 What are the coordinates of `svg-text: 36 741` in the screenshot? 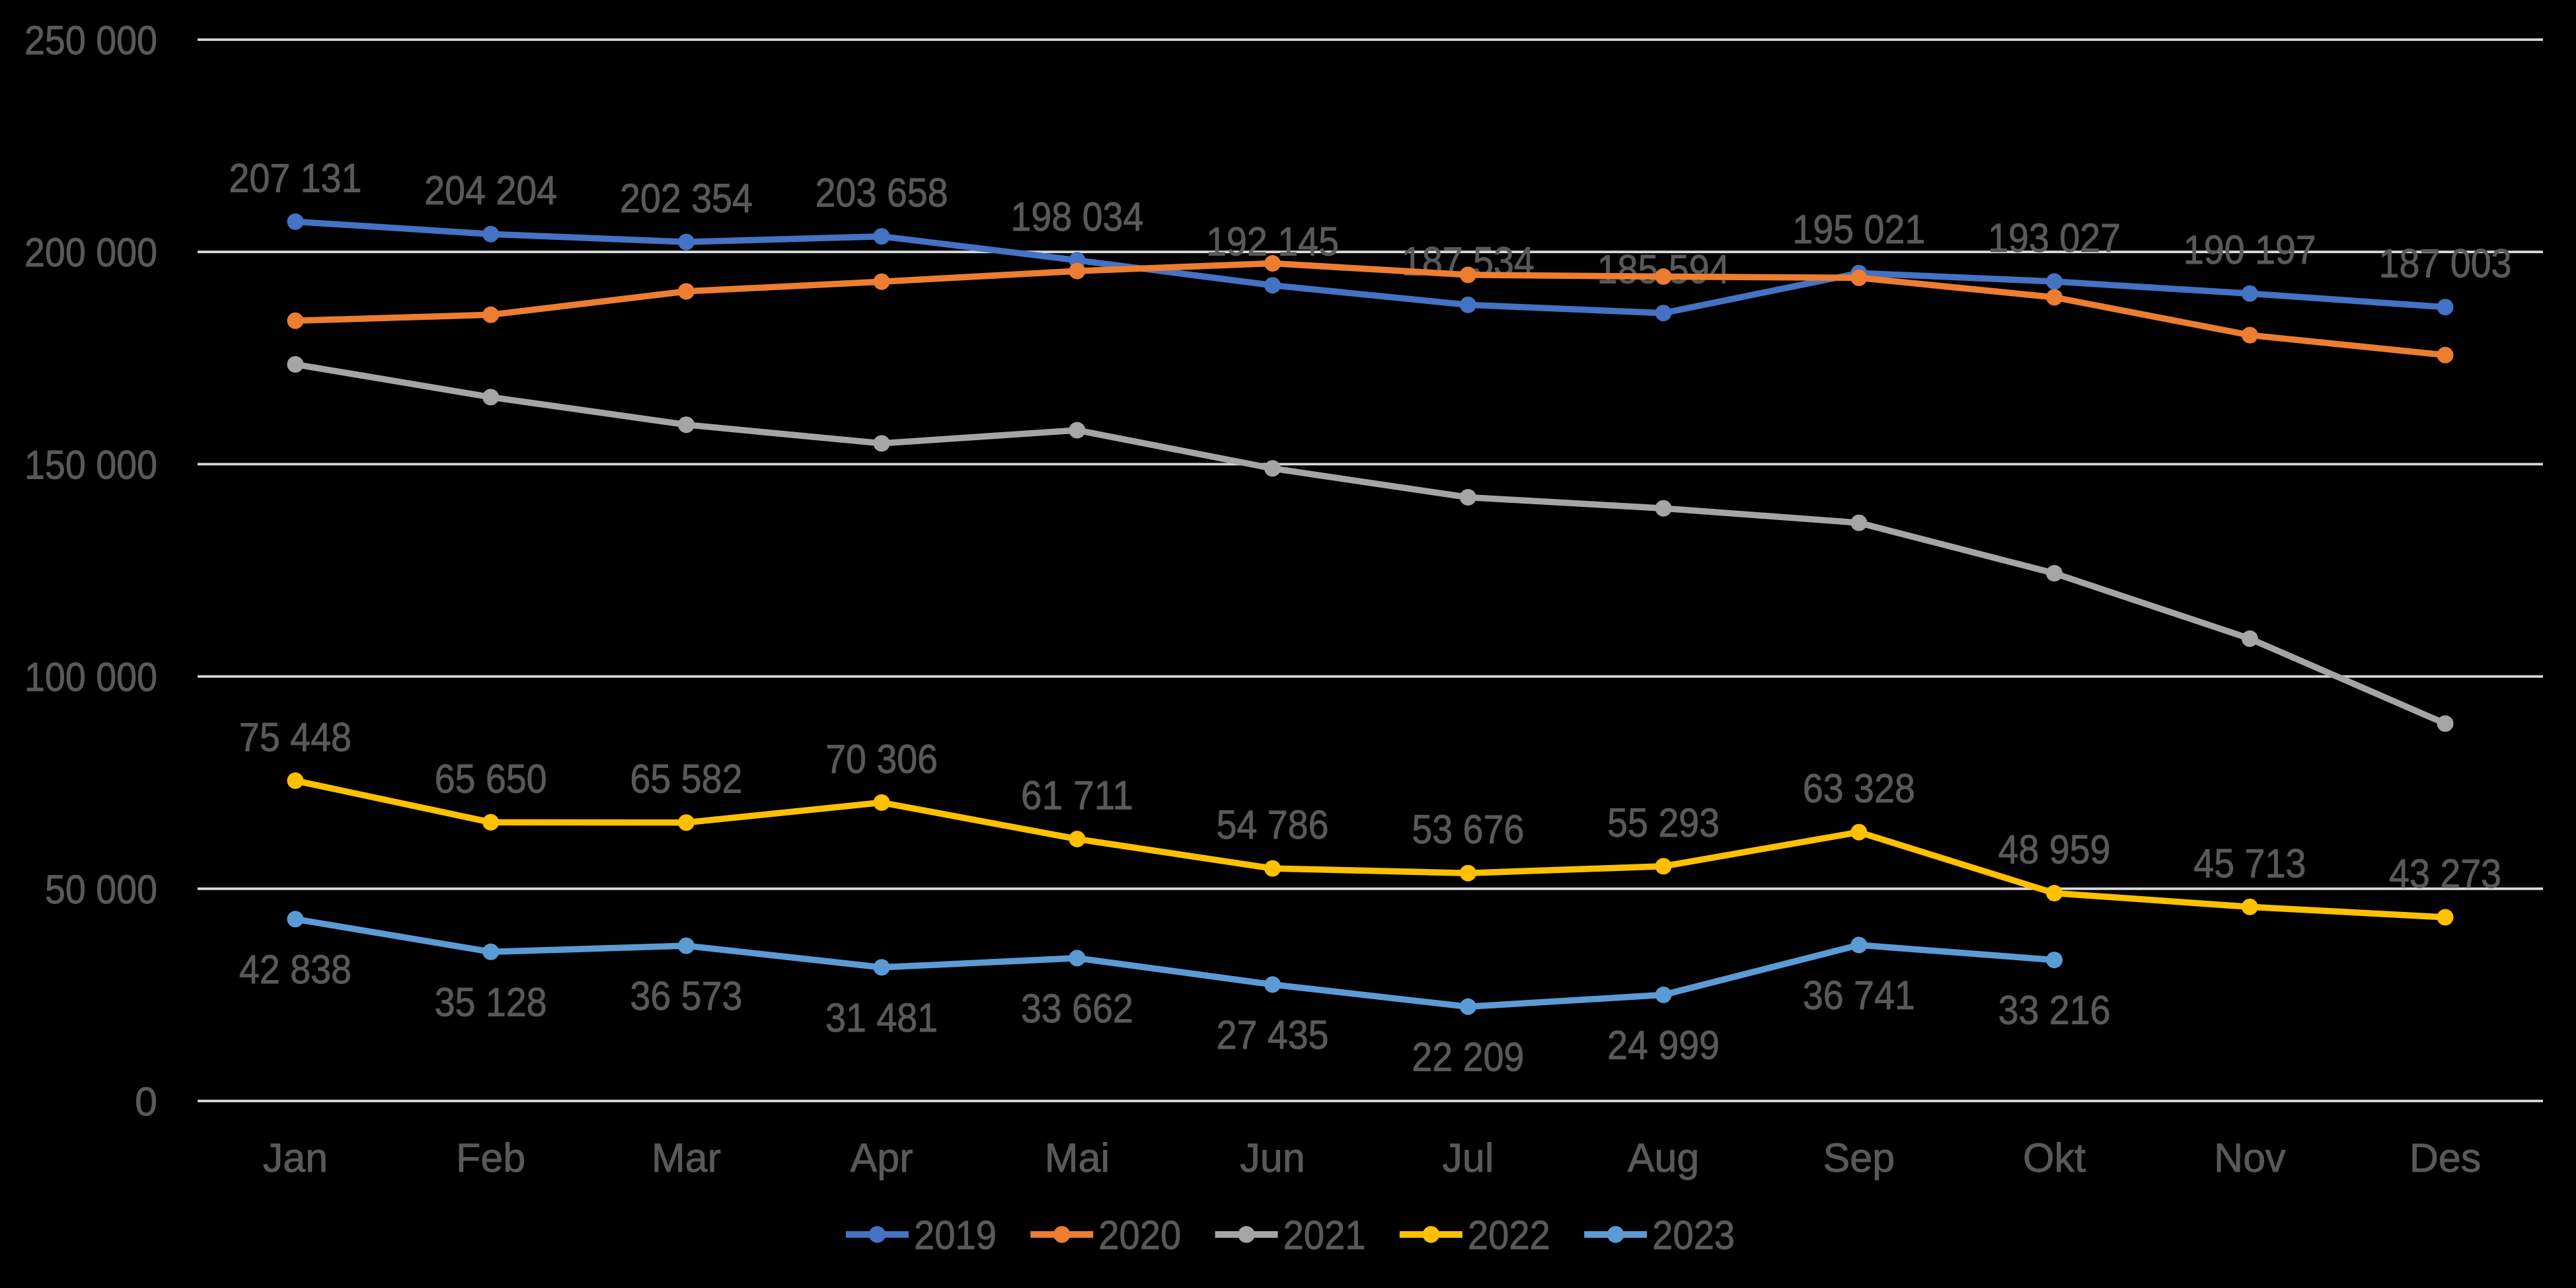 It's located at (1859, 995).